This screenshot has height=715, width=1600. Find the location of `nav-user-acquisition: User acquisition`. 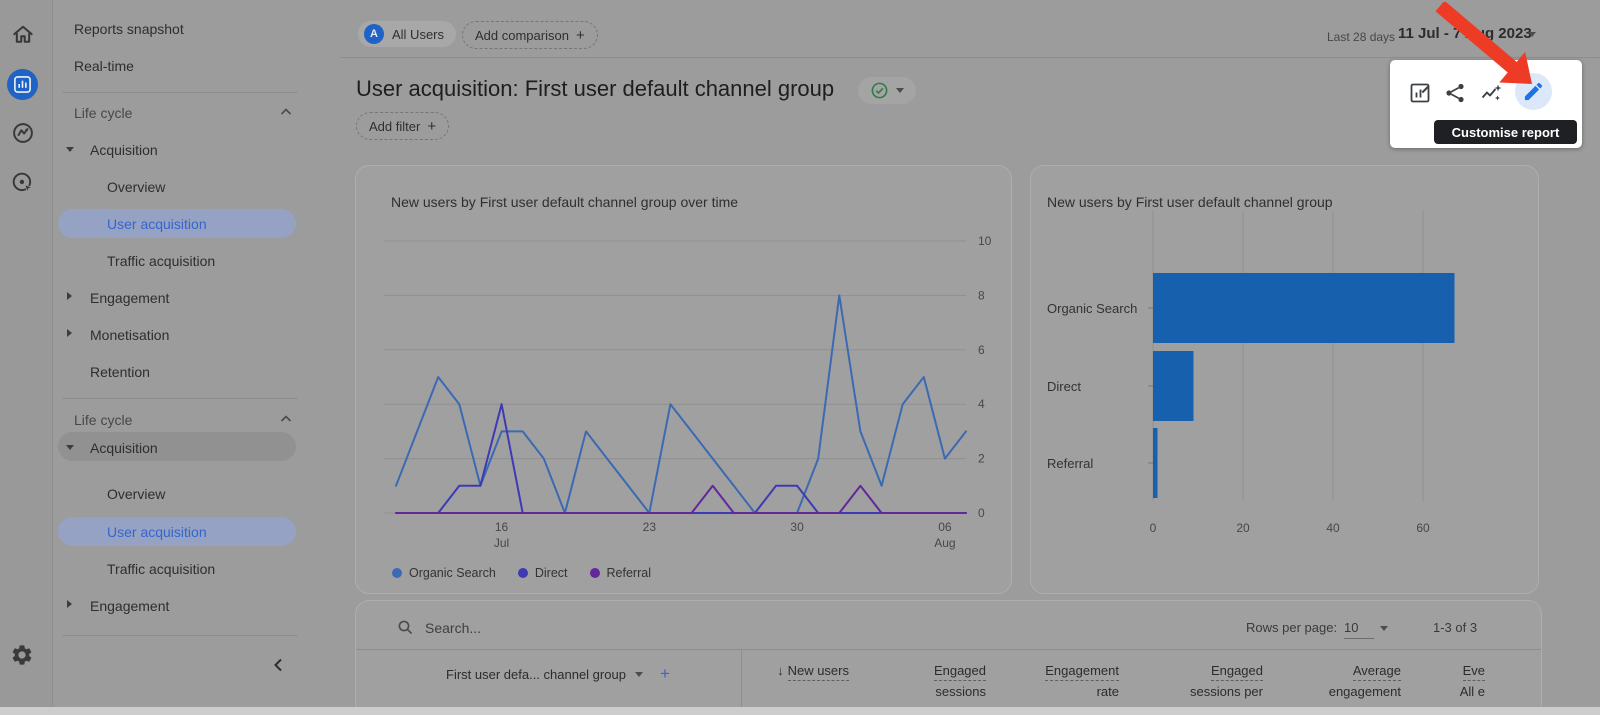

nav-user-acquisition: User acquisition is located at coordinates (157, 224).